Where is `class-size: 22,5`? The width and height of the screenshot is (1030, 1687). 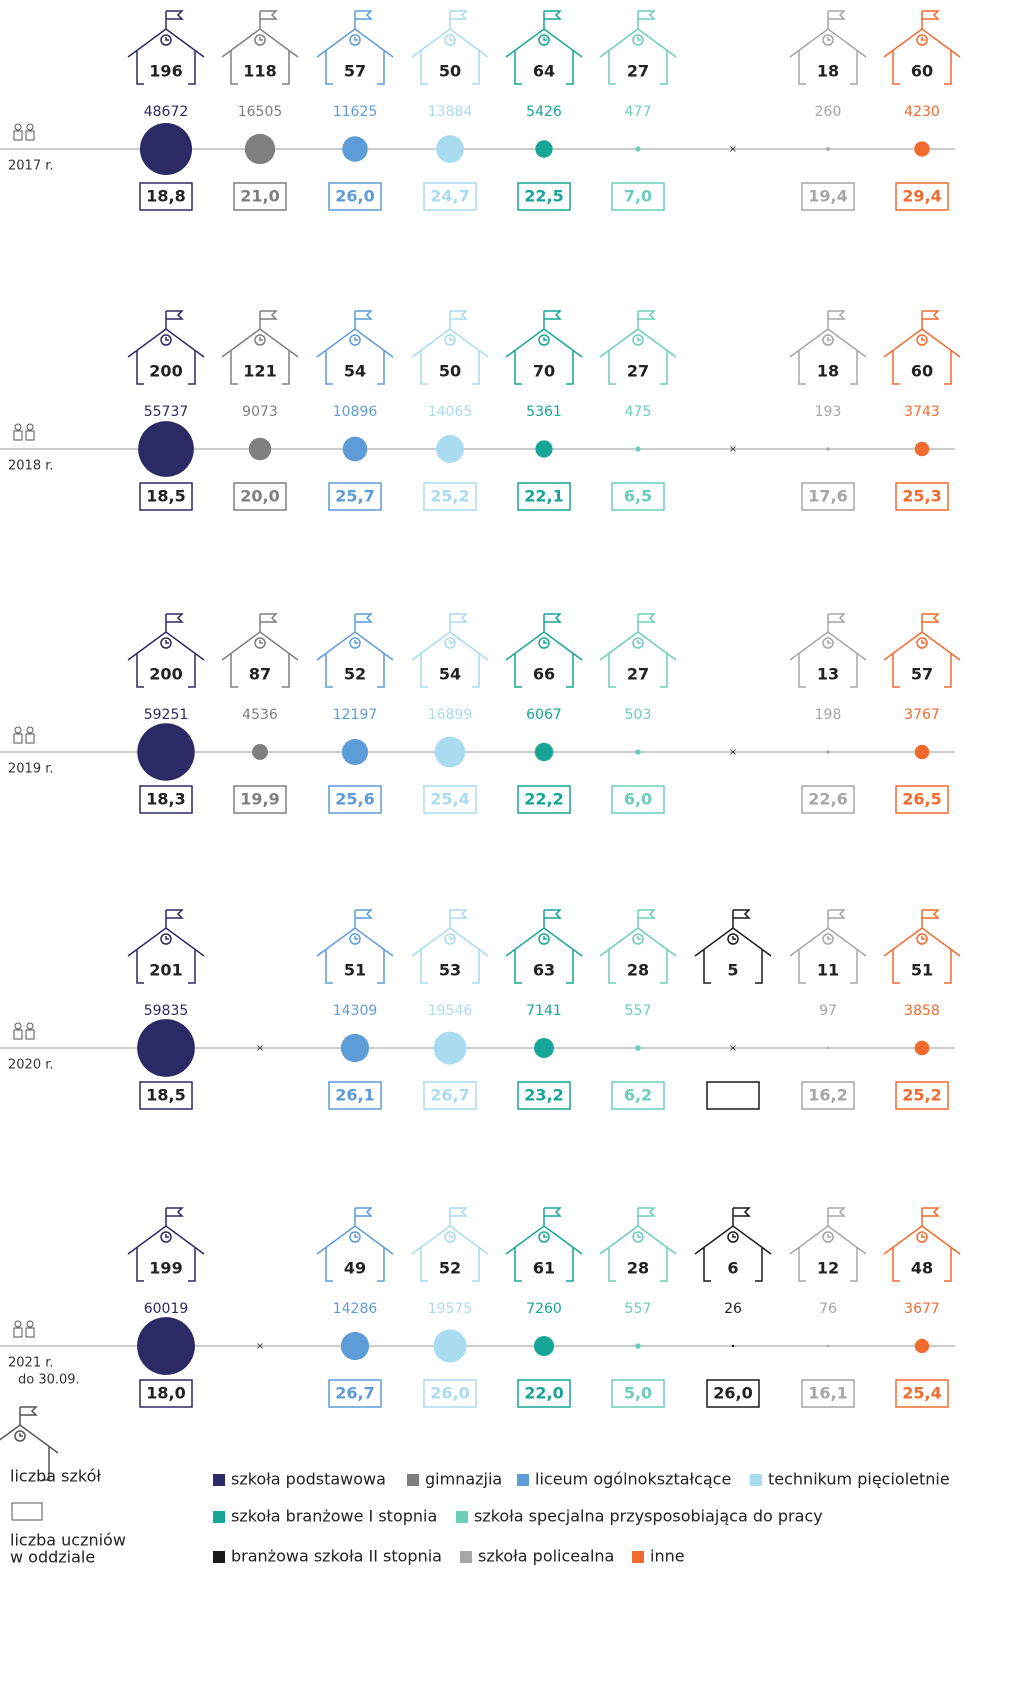
class-size: 22,5 is located at coordinates (543, 196).